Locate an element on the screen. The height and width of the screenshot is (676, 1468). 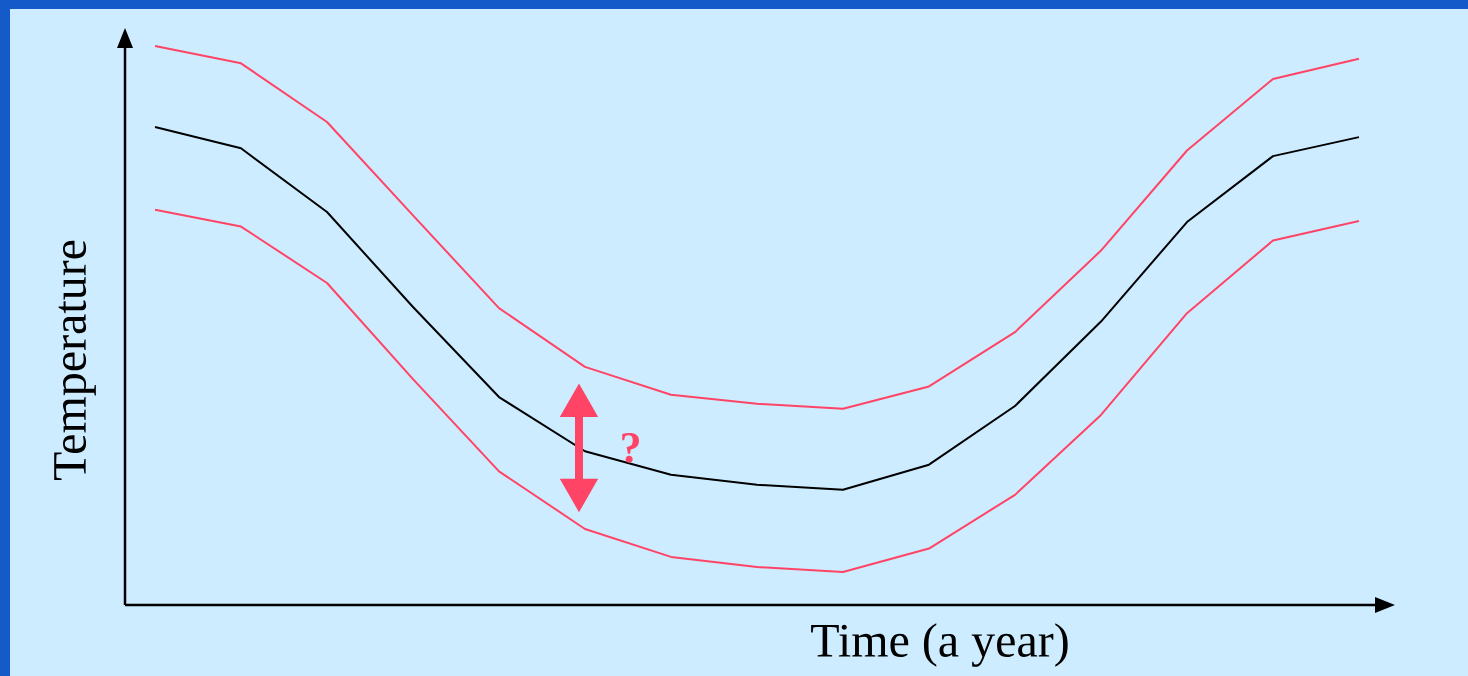
y-axis-title: Temperature is located at coordinates (75, 360).